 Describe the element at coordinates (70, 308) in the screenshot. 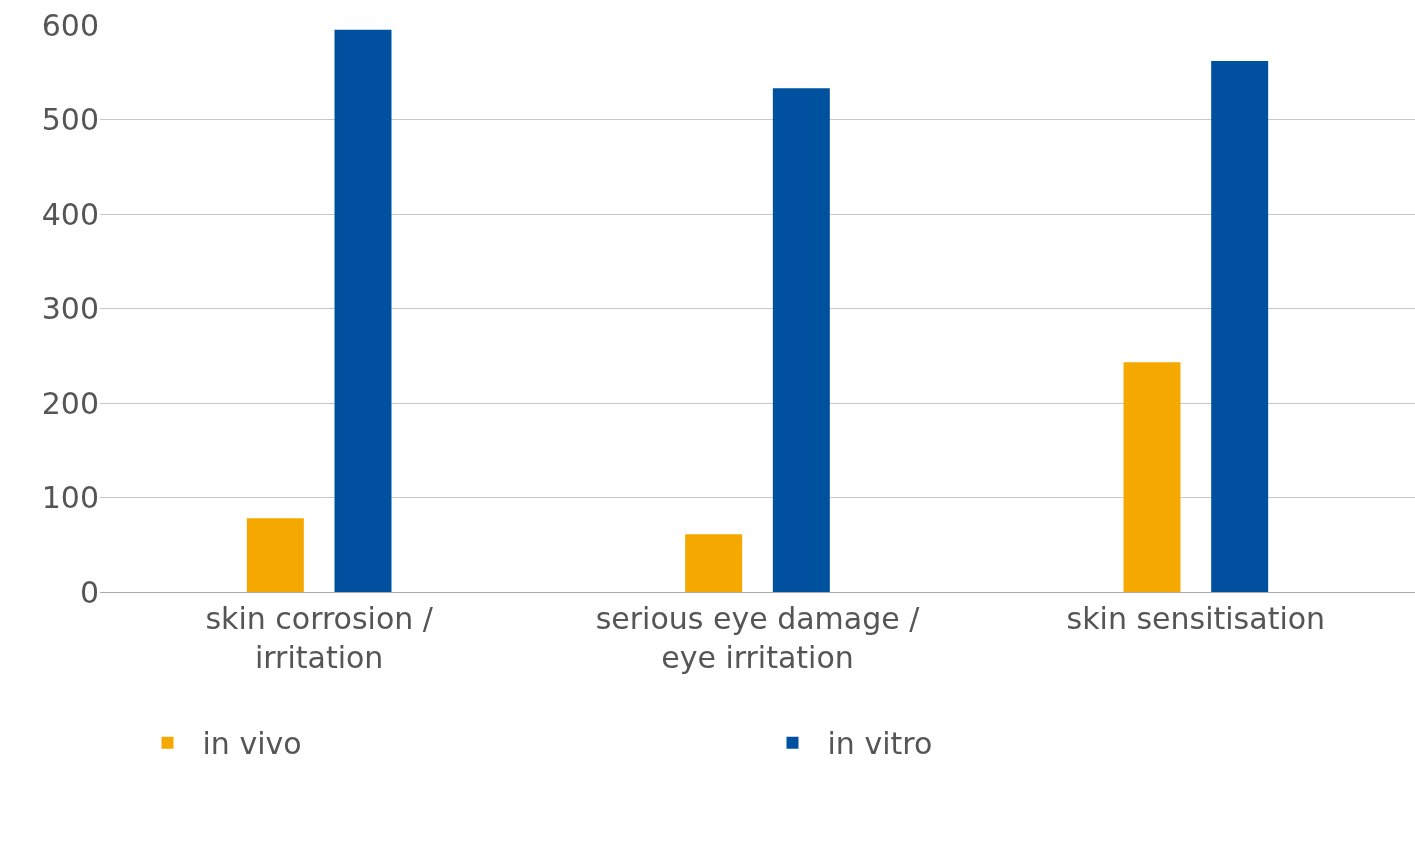

I see `y-tick-label: 300` at that location.